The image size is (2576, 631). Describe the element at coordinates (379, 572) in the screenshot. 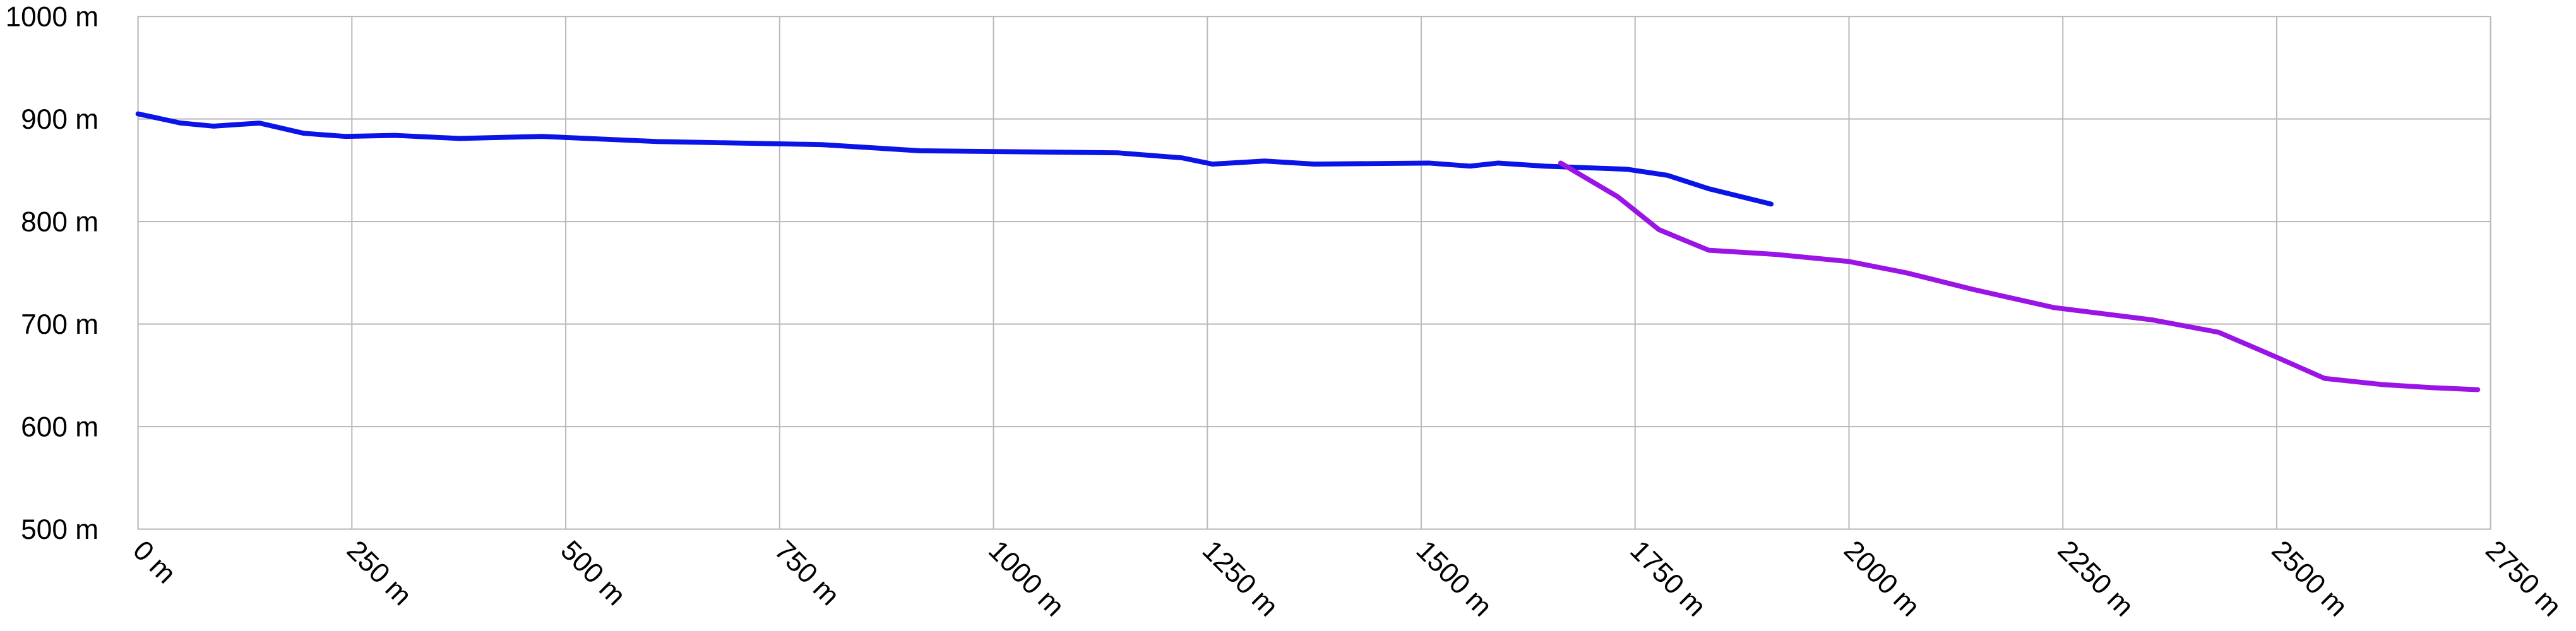

I see `x-tick-label: 250 m` at that location.